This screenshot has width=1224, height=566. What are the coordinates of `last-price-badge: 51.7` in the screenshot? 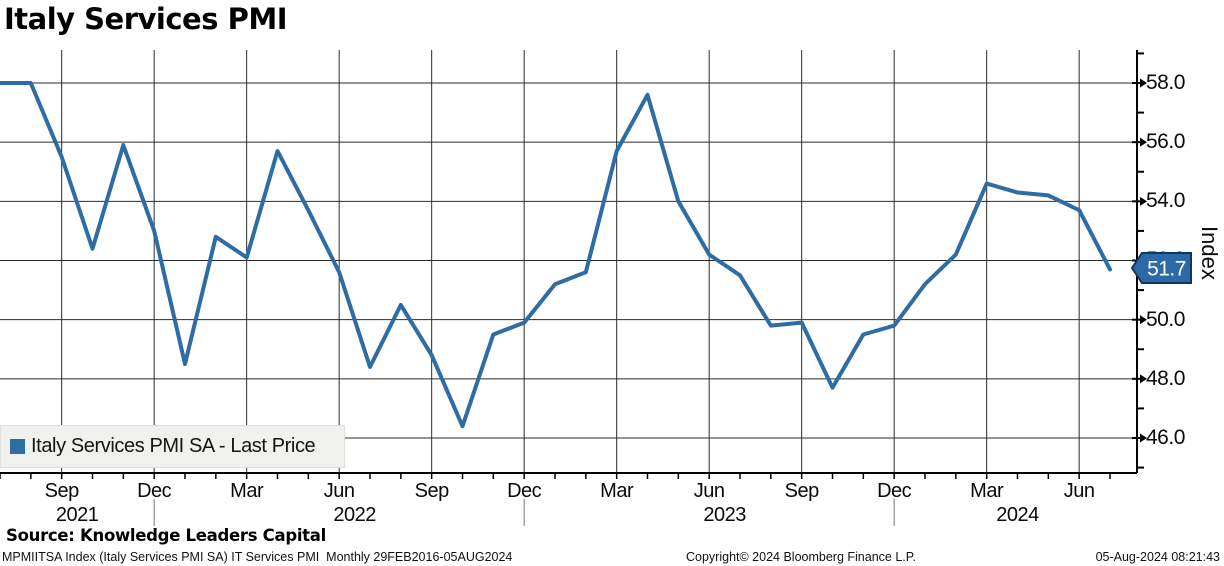 It's located at (1161, 268).